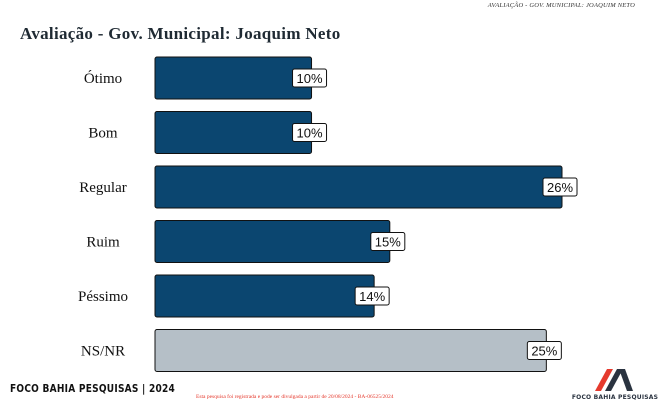 This screenshot has height=403, width=669. Describe the element at coordinates (103, 243) in the screenshot. I see `category-label-ruim: Ruim` at that location.